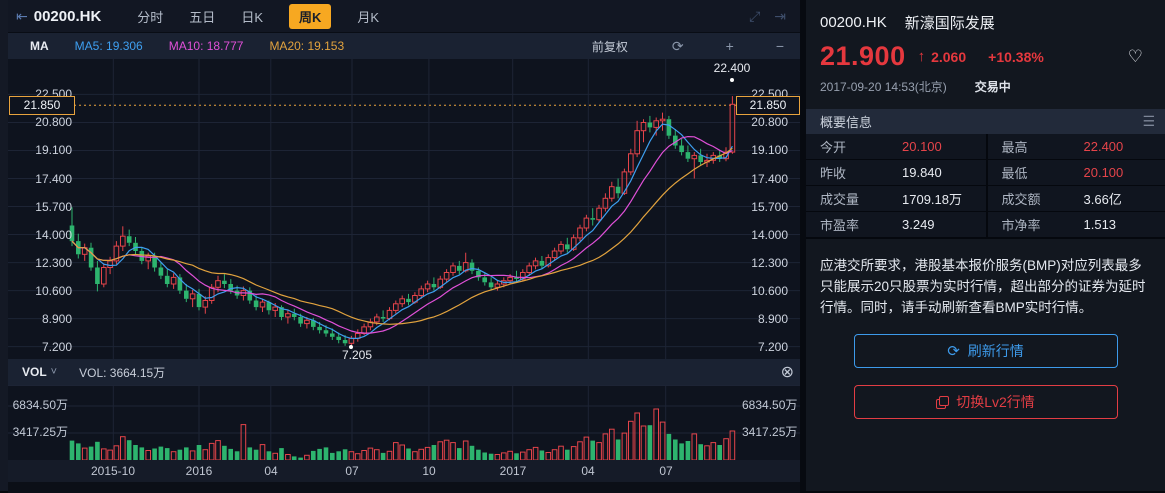 The image size is (1165, 493). What do you see at coordinates (150, 16) in the screenshot?
I see `tab-timeline: 分时` at bounding box center [150, 16].